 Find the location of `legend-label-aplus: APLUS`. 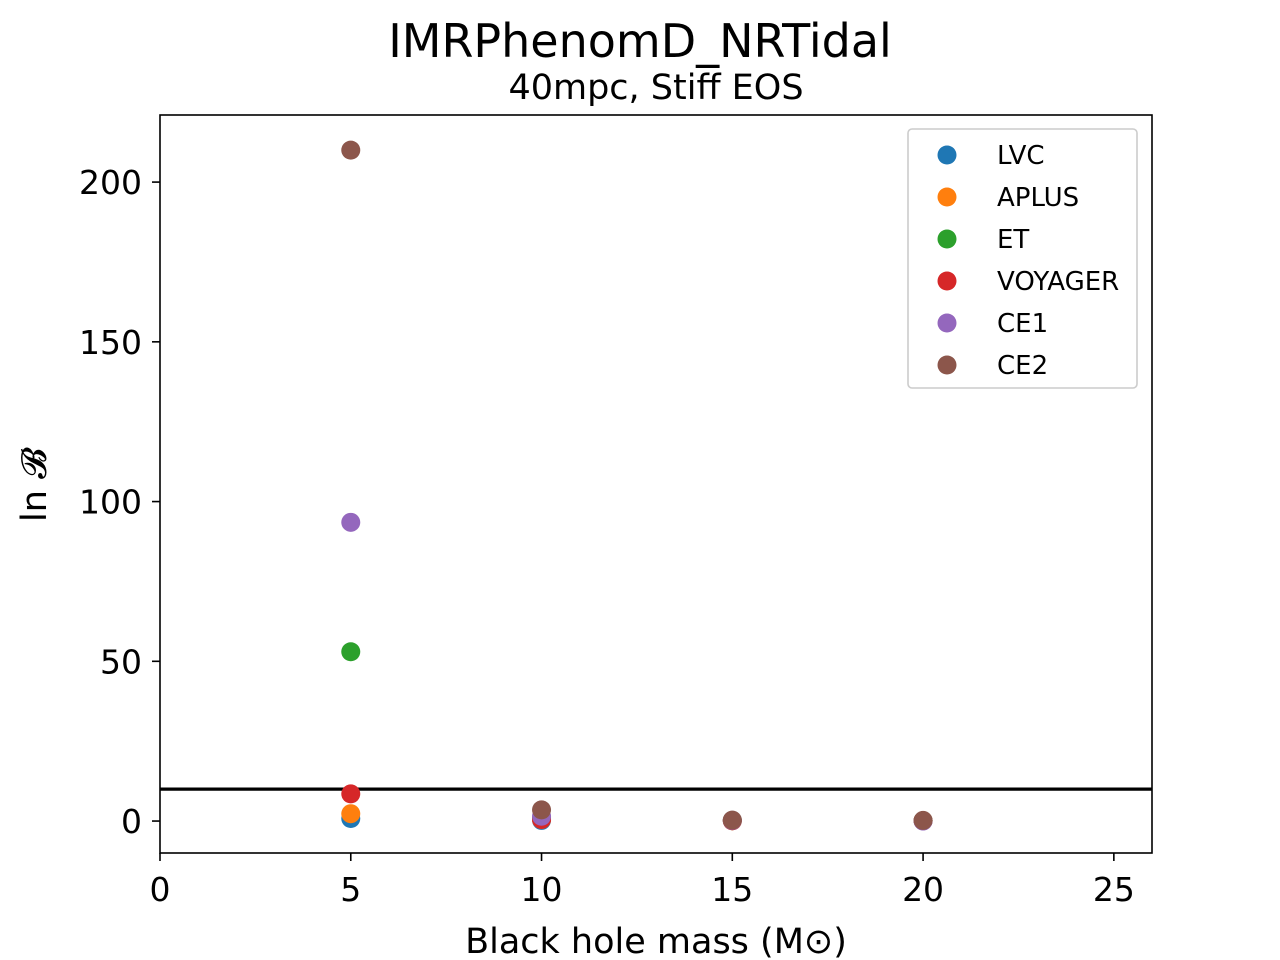

legend-label-aplus: APLUS is located at coordinates (1038, 198).